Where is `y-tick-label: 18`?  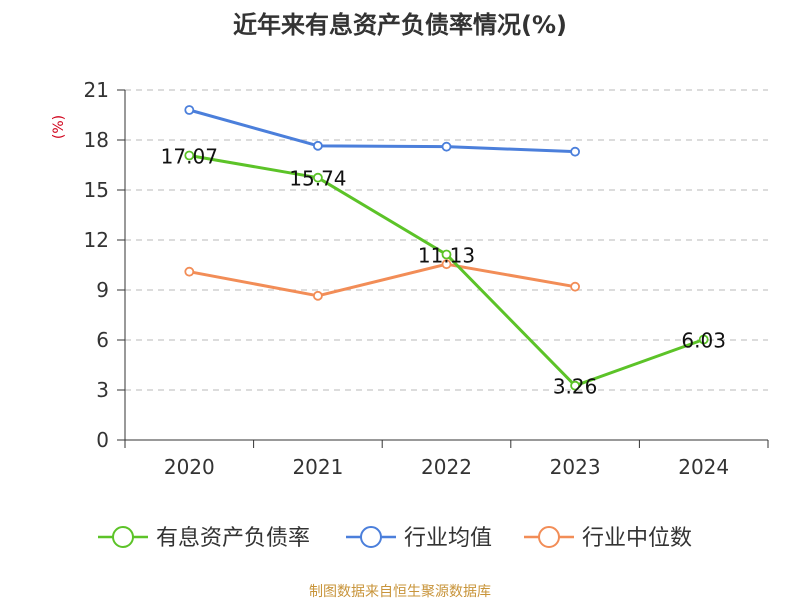
y-tick-label: 18 is located at coordinates (96, 140).